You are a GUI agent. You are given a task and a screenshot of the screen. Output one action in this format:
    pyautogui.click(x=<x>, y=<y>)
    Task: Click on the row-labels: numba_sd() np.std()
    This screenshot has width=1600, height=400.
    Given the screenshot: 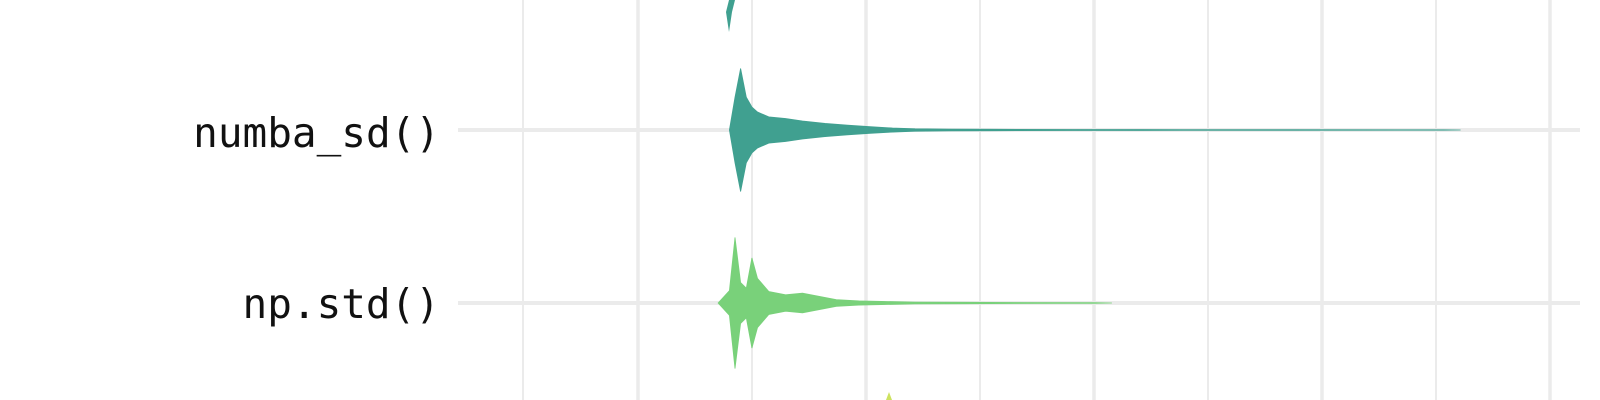 What is the action you would take?
    pyautogui.click(x=316, y=218)
    